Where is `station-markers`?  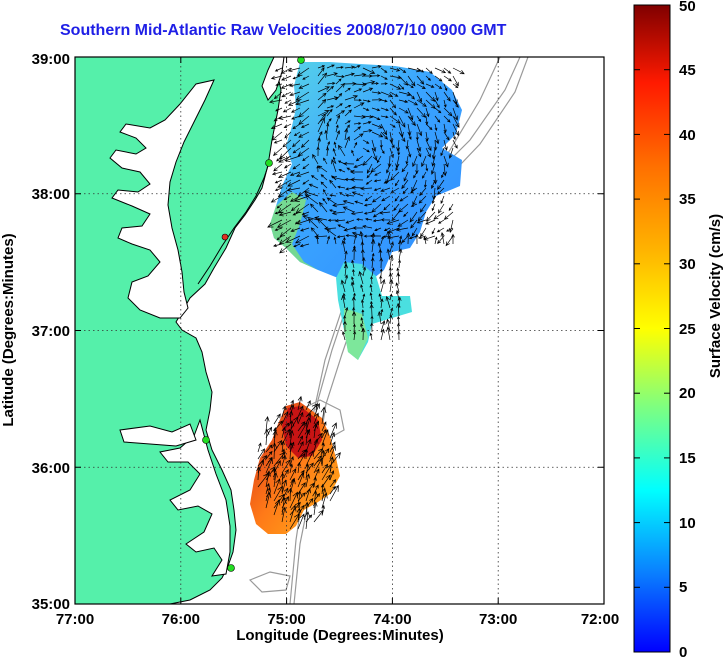 station-markers is located at coordinates (253, 314).